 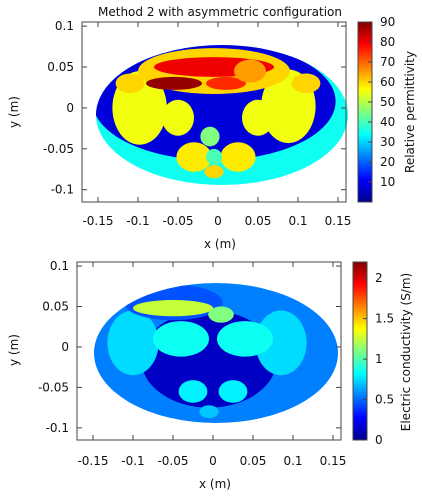 I want to click on colorbar-tick-label: 2, so click(x=379, y=278).